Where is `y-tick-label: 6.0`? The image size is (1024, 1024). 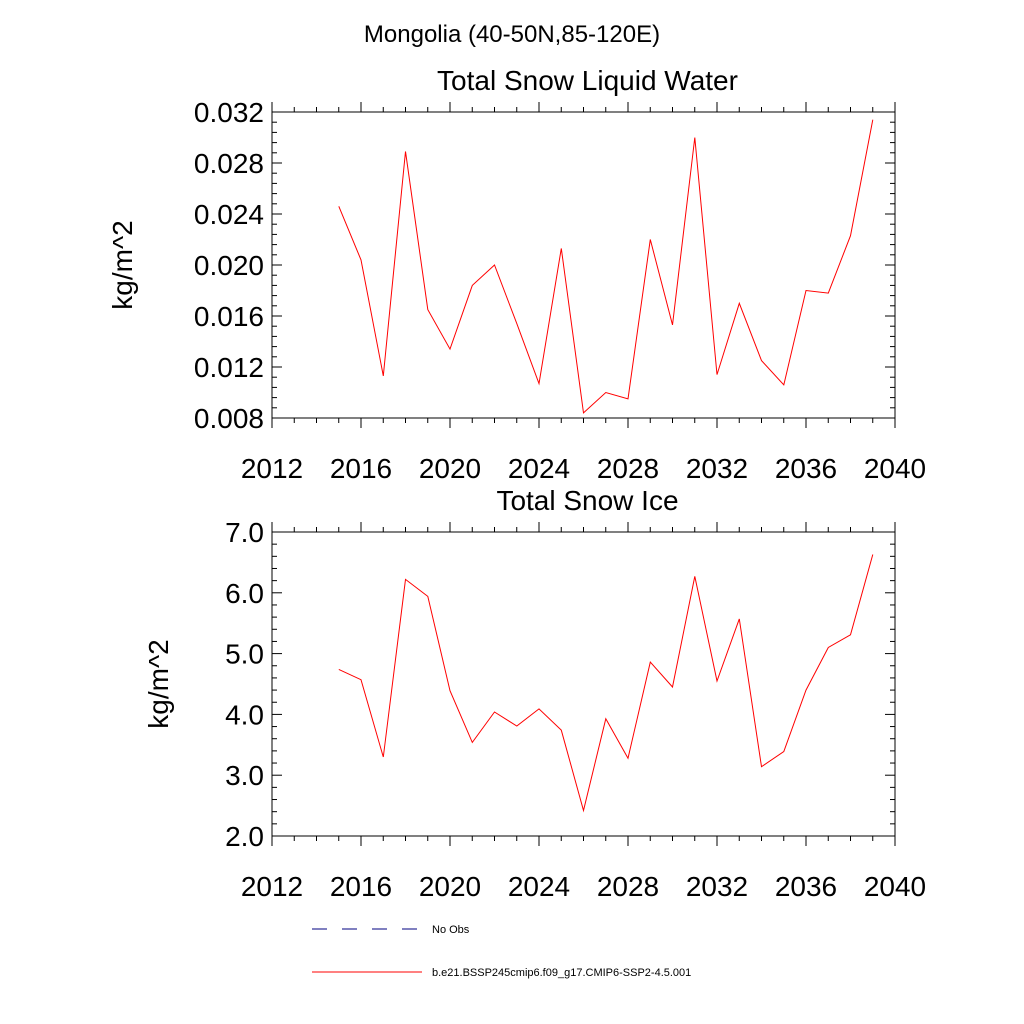
y-tick-label: 6.0 is located at coordinates (244, 593).